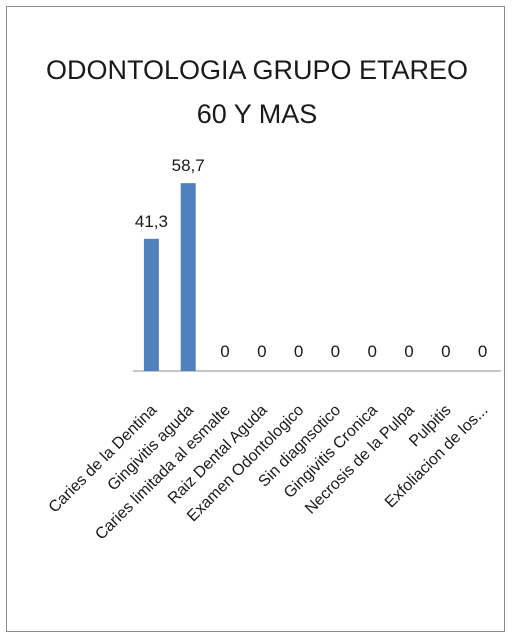 Image resolution: width=513 pixels, height=640 pixels. What do you see at coordinates (335, 351) in the screenshot?
I see `data-label-5: 0` at bounding box center [335, 351].